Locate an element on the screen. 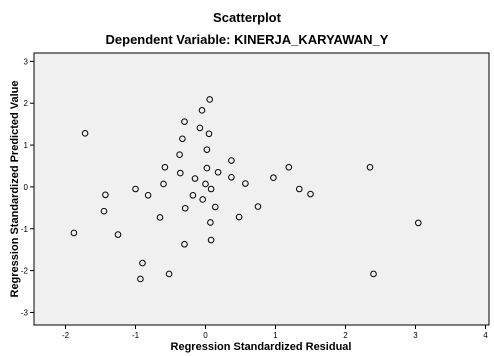  y-tick-label: -1 is located at coordinates (25, 229).